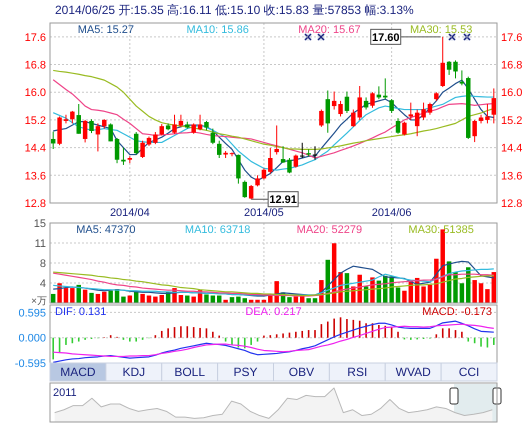 This screenshot has width=528, height=426. Describe the element at coordinates (441, 30) in the screenshot. I see `text: MA30: 15.53` at that location.